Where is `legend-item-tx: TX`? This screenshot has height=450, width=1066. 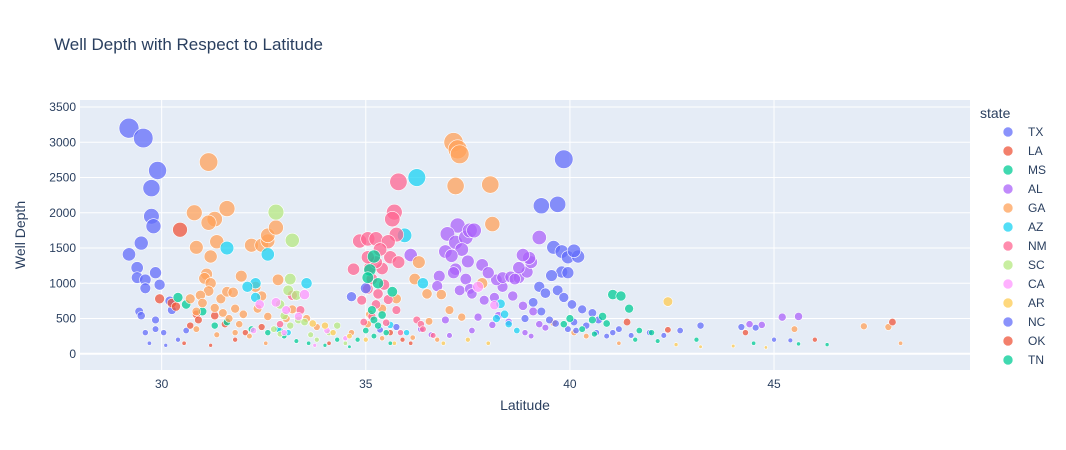 legend-item-tx: TX is located at coordinates (1022, 132).